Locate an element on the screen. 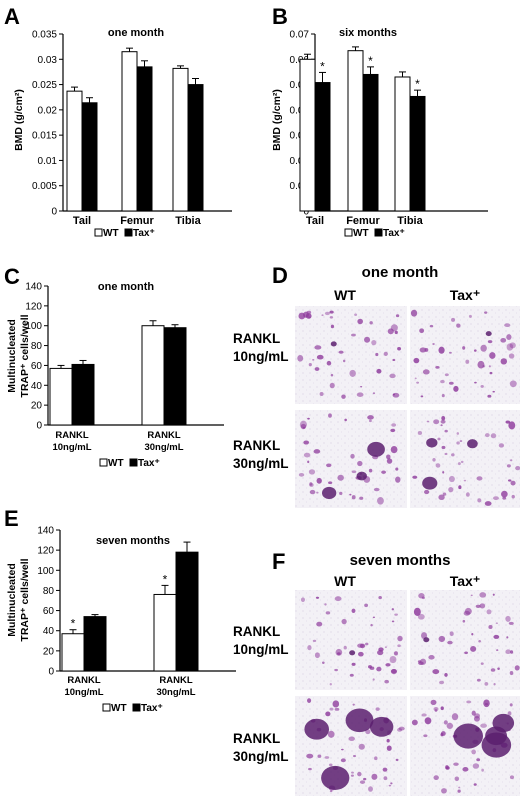 The image size is (520, 811). chart-title: one month is located at coordinates (126, 287).